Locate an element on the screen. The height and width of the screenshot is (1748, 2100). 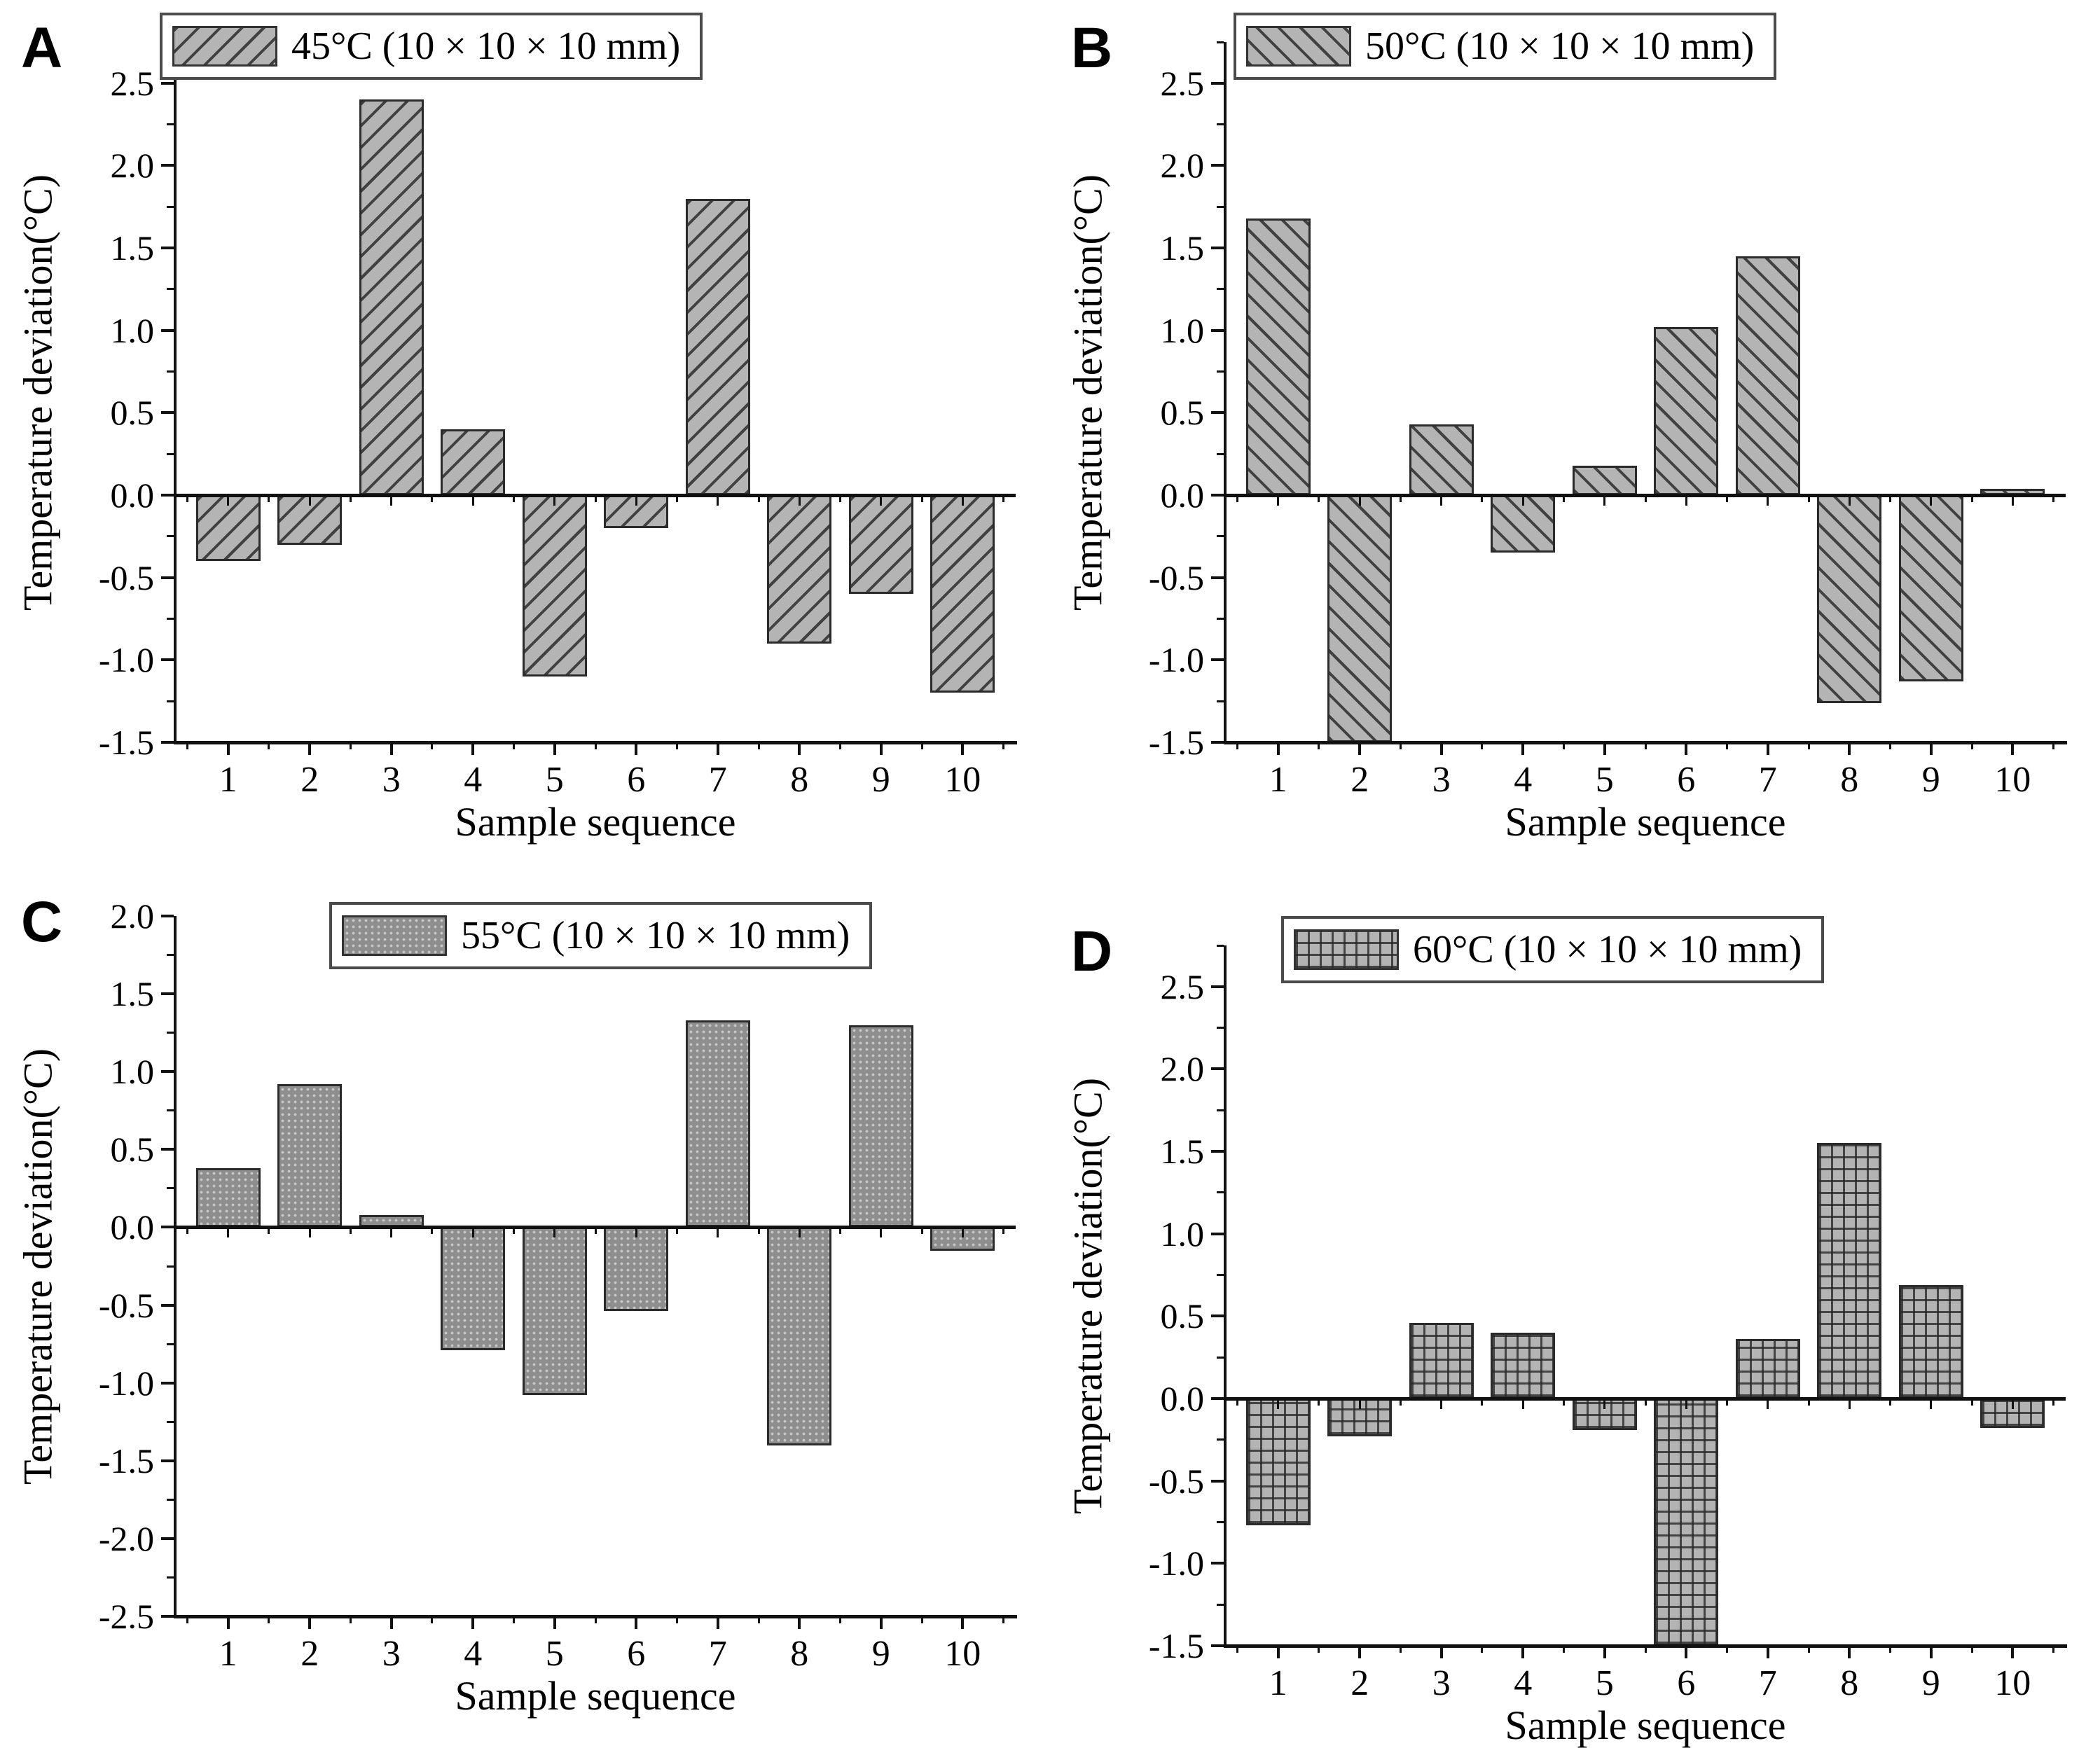
x-tick-label: 3 is located at coordinates (1441, 1683).